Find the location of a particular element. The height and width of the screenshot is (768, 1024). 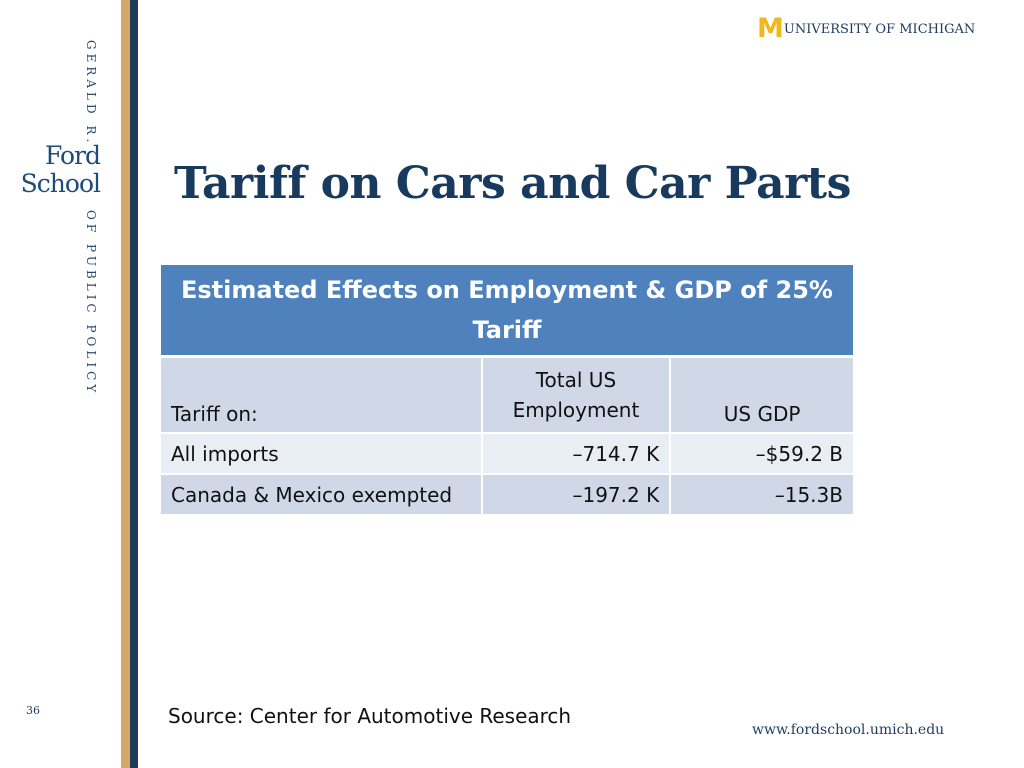

website-url: www.fordschool.umich.edu is located at coordinates (848, 730).